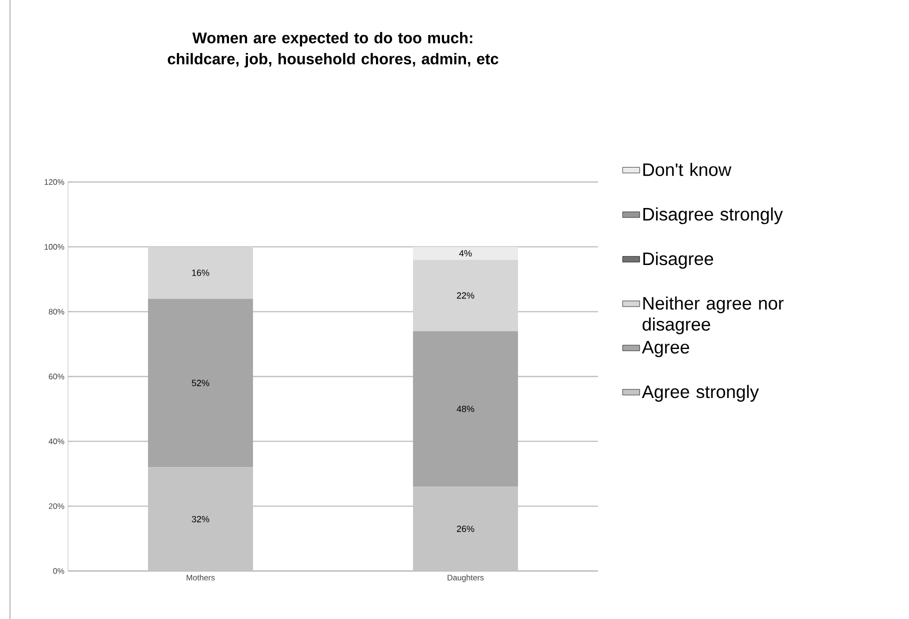 The image size is (909, 619). What do you see at coordinates (713, 315) in the screenshot?
I see `legend-label: Neither agree nor disagree` at bounding box center [713, 315].